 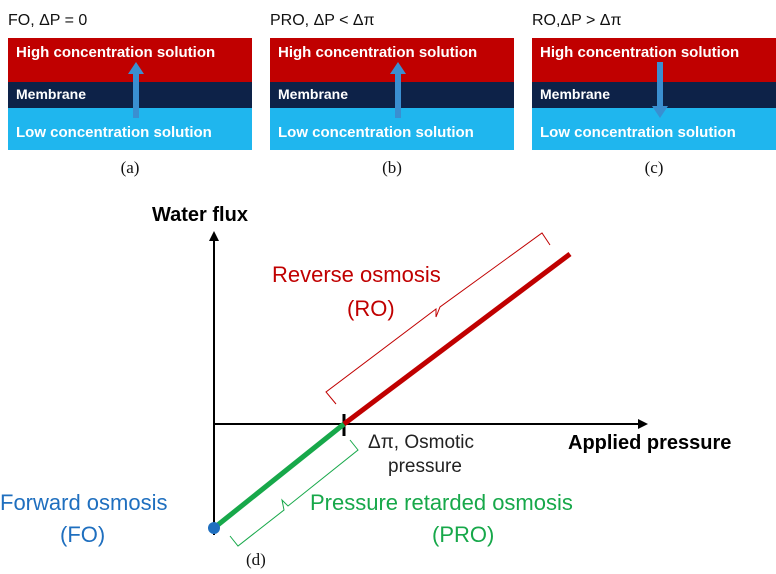 What do you see at coordinates (130, 167) in the screenshot?
I see `panel-caption: (a)` at bounding box center [130, 167].